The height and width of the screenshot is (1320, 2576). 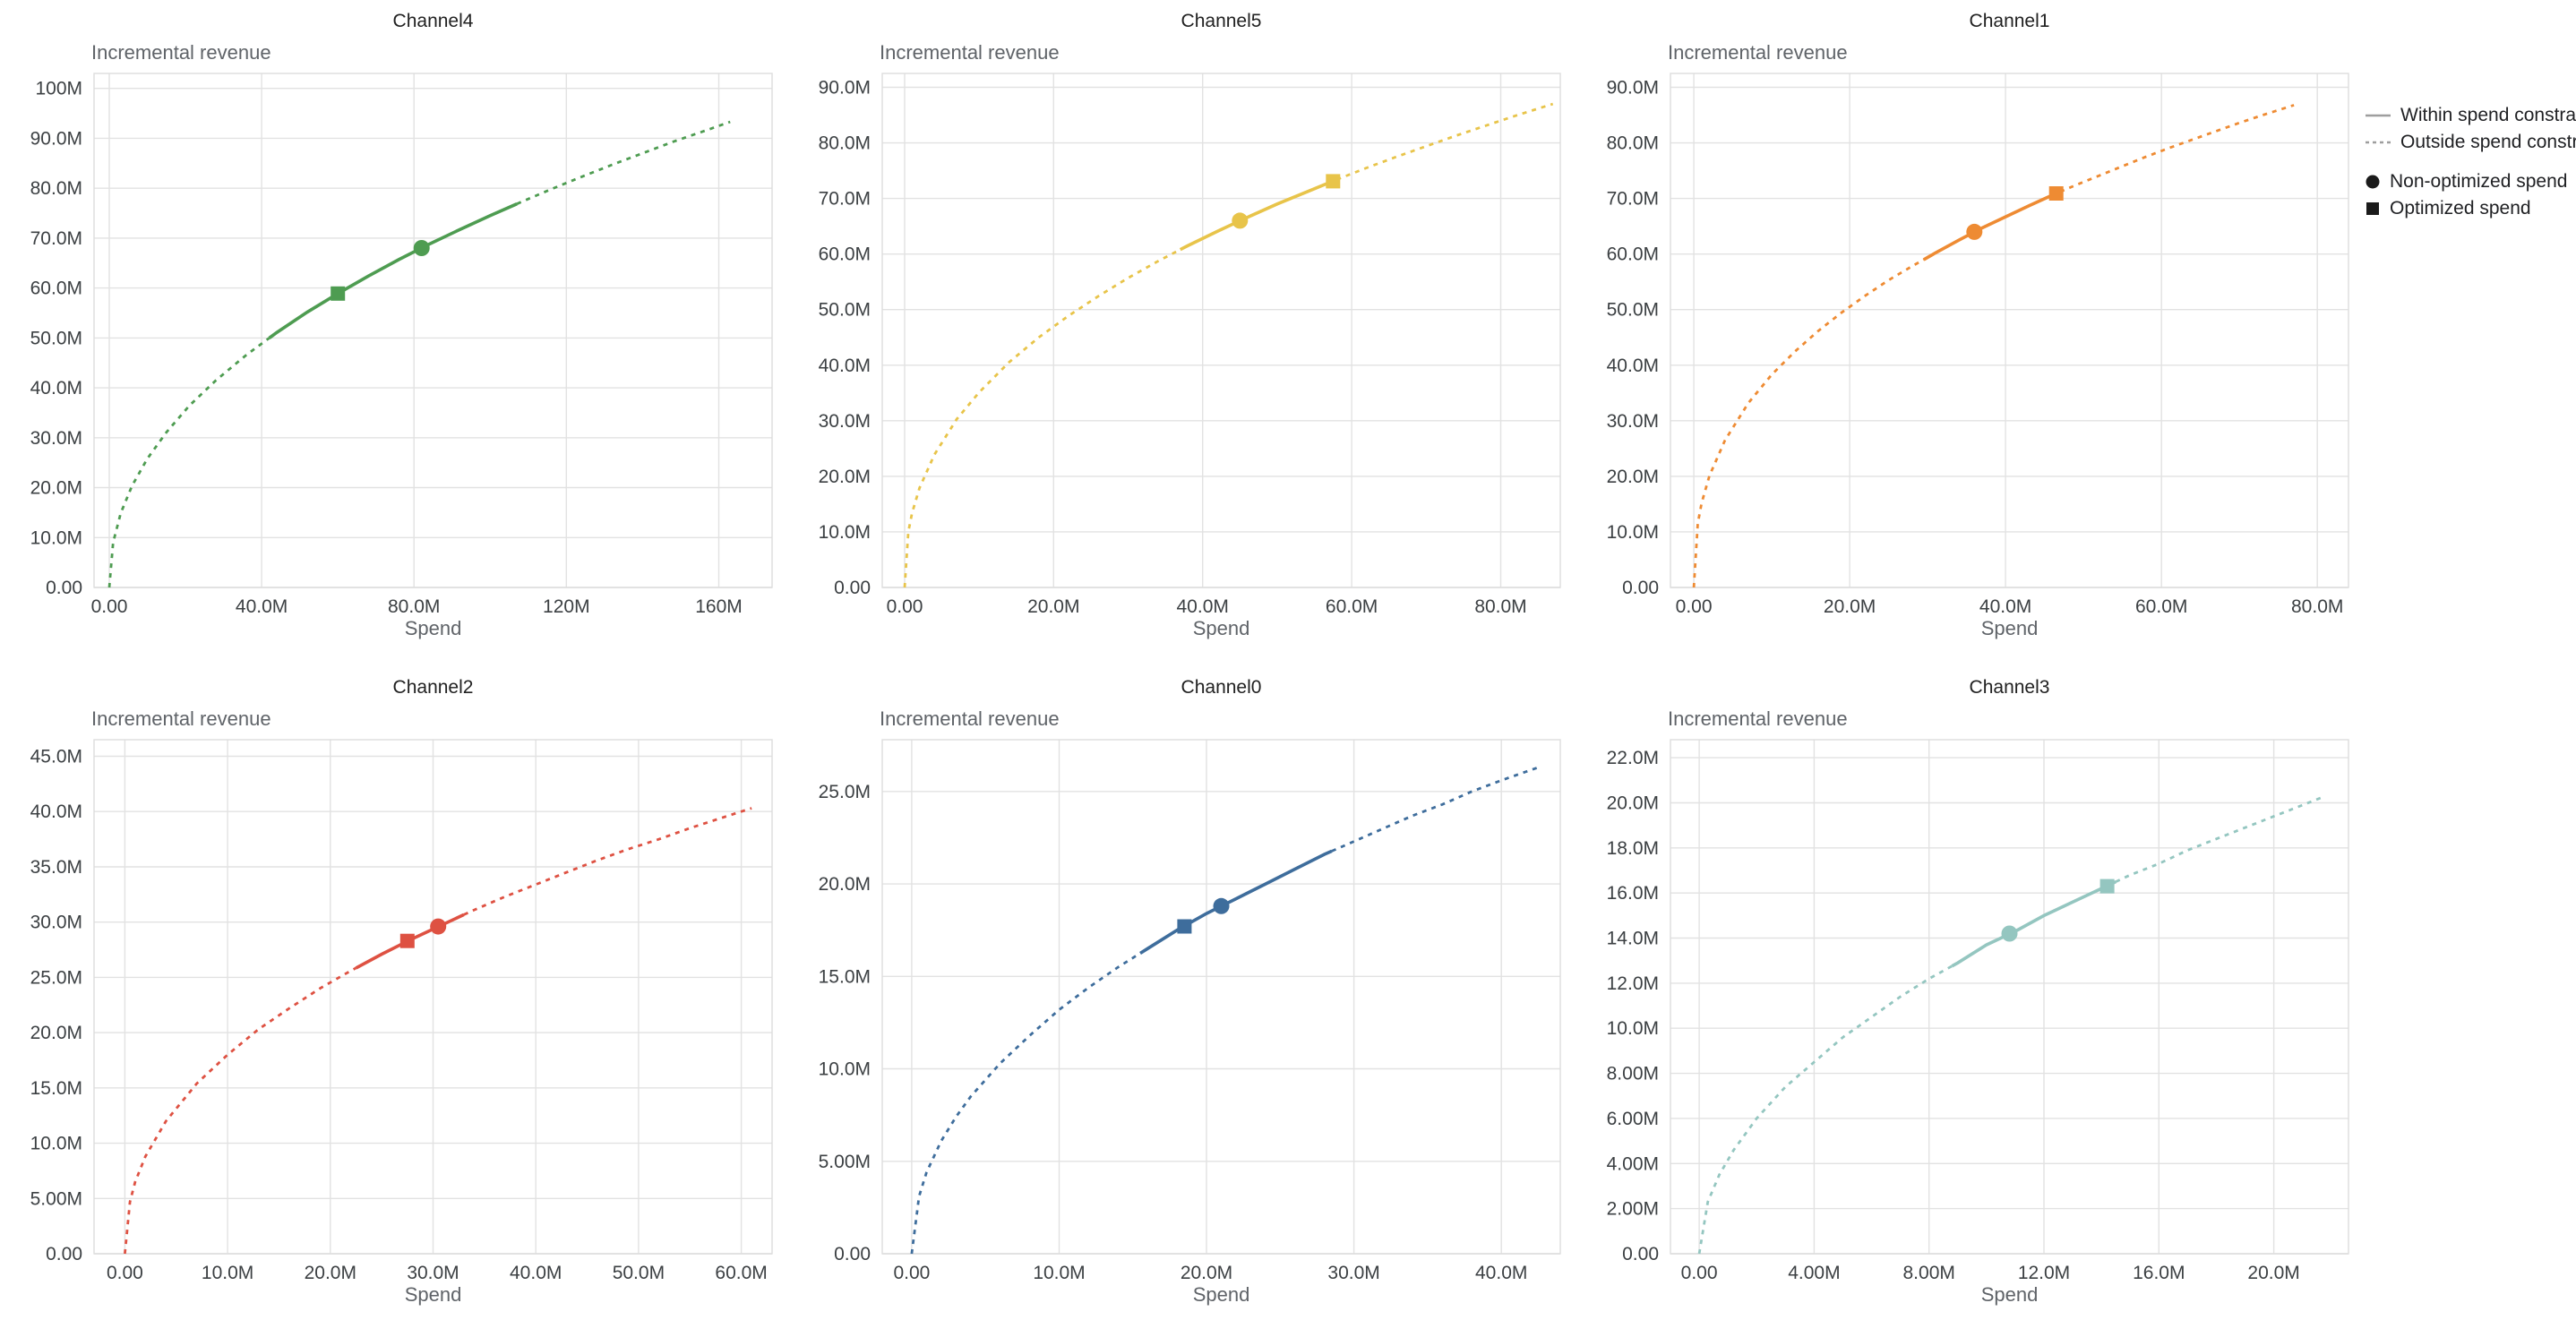 I want to click on legend-item-outside-constraint: Outside spend constraint, so click(x=2470, y=142).